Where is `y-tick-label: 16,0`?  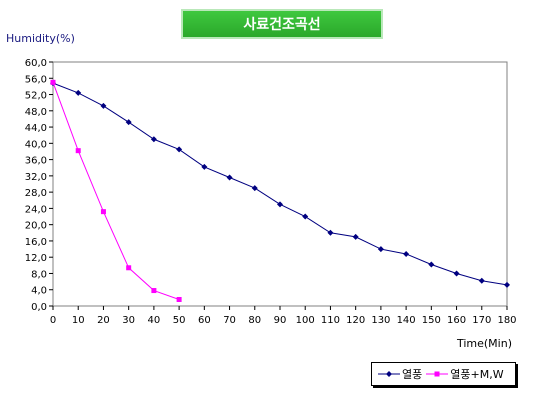
y-tick-label: 16,0 is located at coordinates (36, 242).